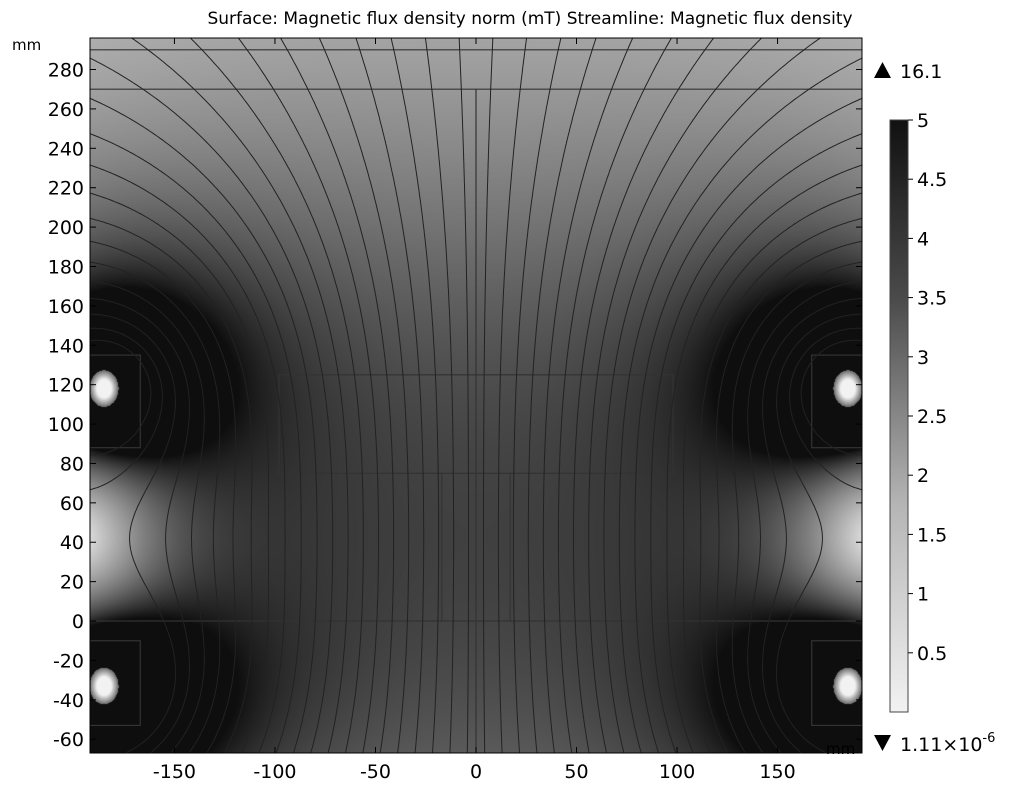  I want to click on y-tick-label: -40, so click(68, 701).